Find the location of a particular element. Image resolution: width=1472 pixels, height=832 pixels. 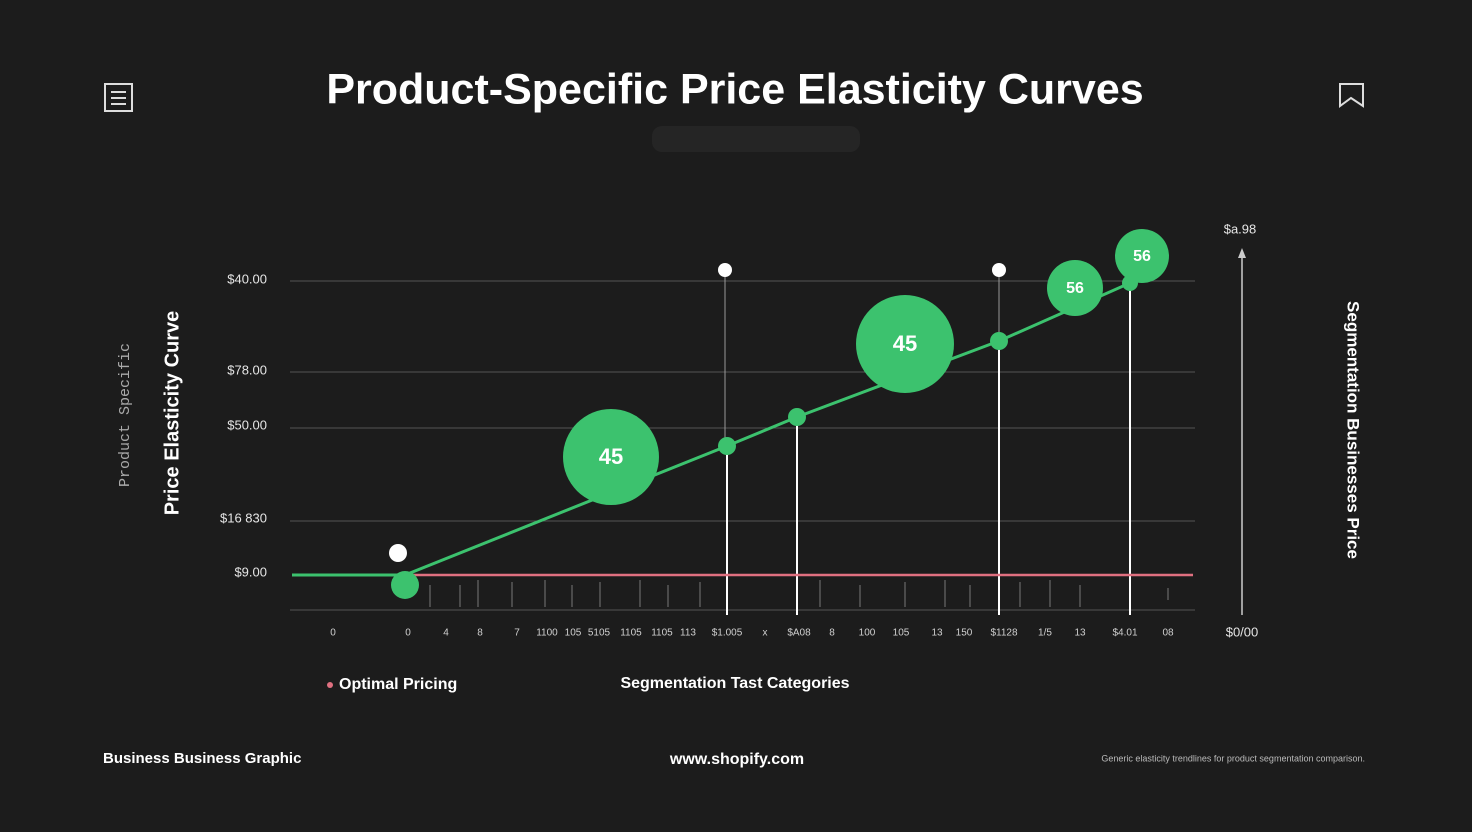

right-top-label: $a.98 is located at coordinates (1240, 228).